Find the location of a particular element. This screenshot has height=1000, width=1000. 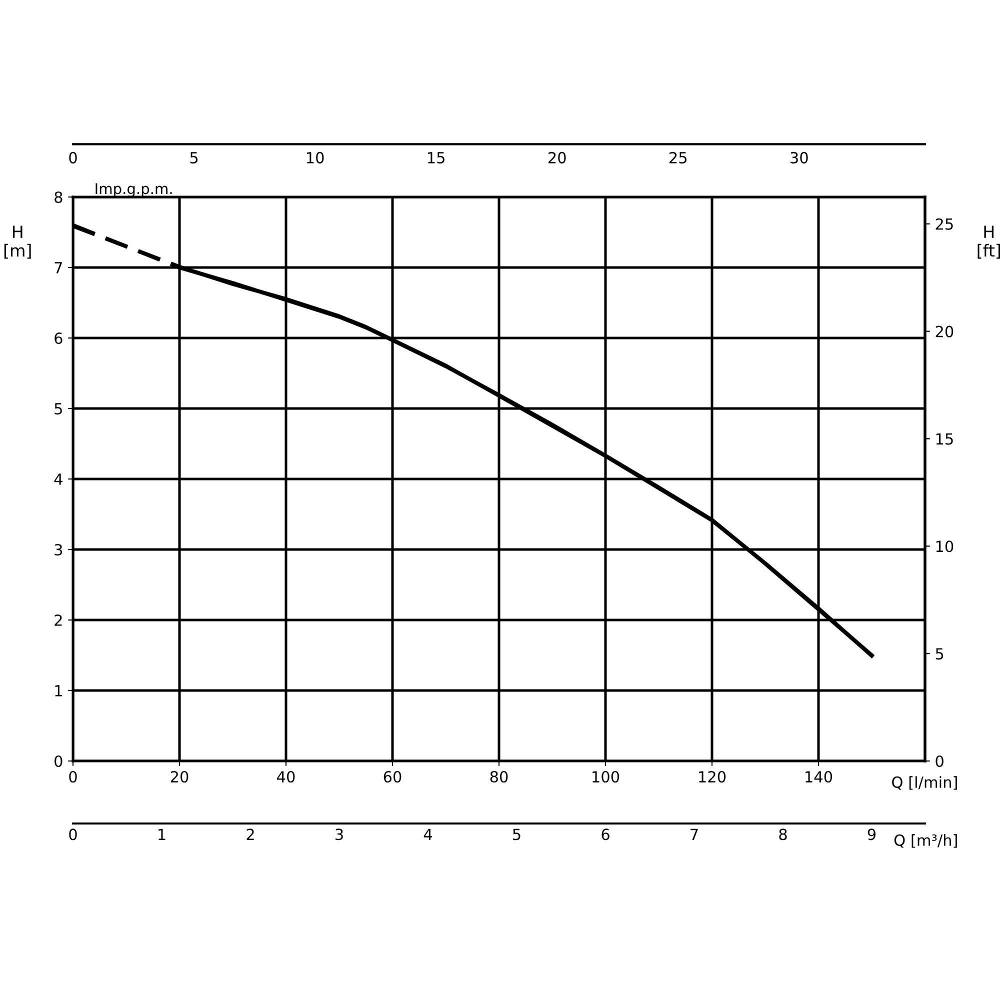

x2-axis-title: Imp.g.p.m. is located at coordinates (134, 190).